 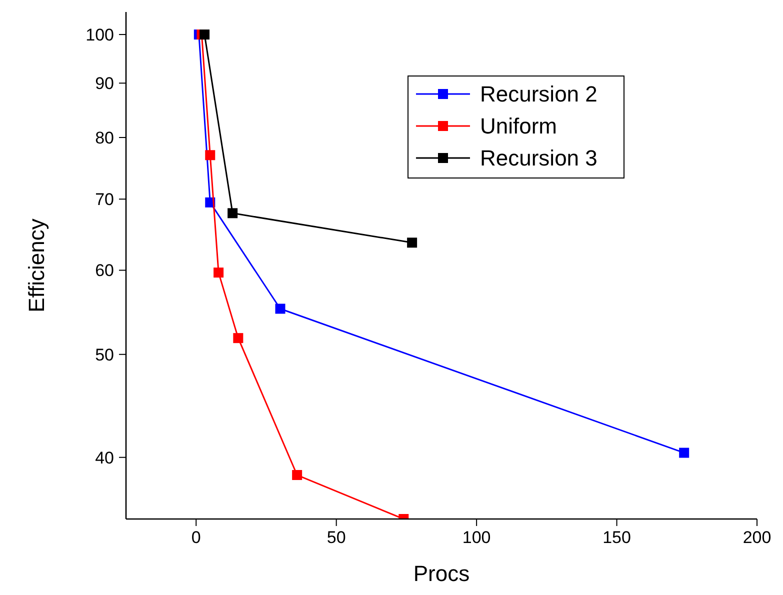 What do you see at coordinates (757, 537) in the screenshot?
I see `x-tick-label: 200` at bounding box center [757, 537].